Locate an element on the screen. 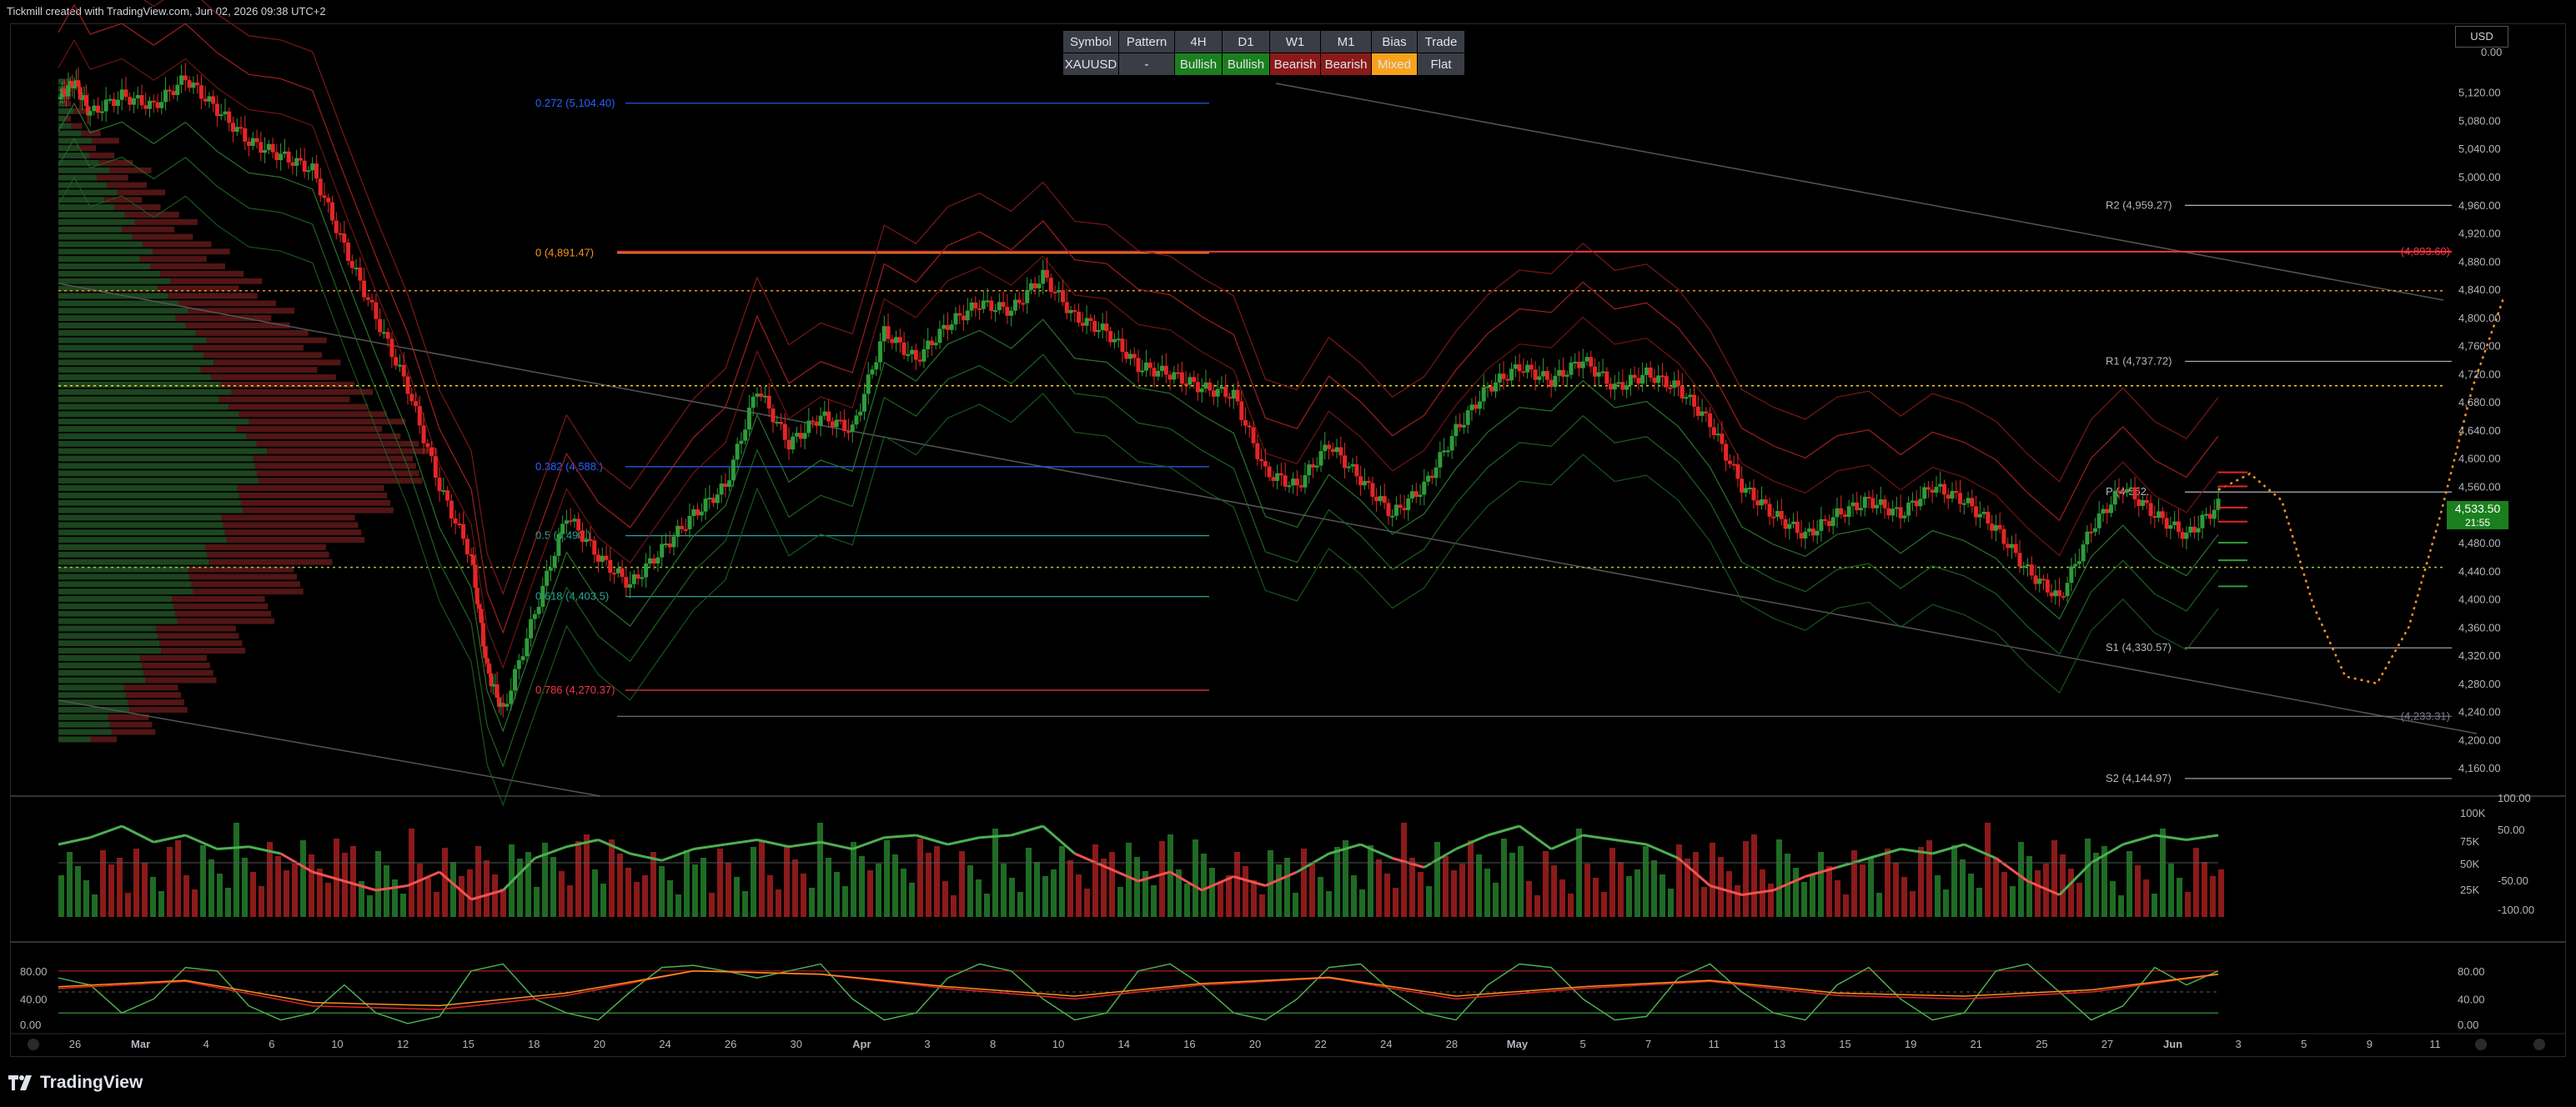 This screenshot has width=2576, height=1107. stochastic-signal-line is located at coordinates (1138, 988).